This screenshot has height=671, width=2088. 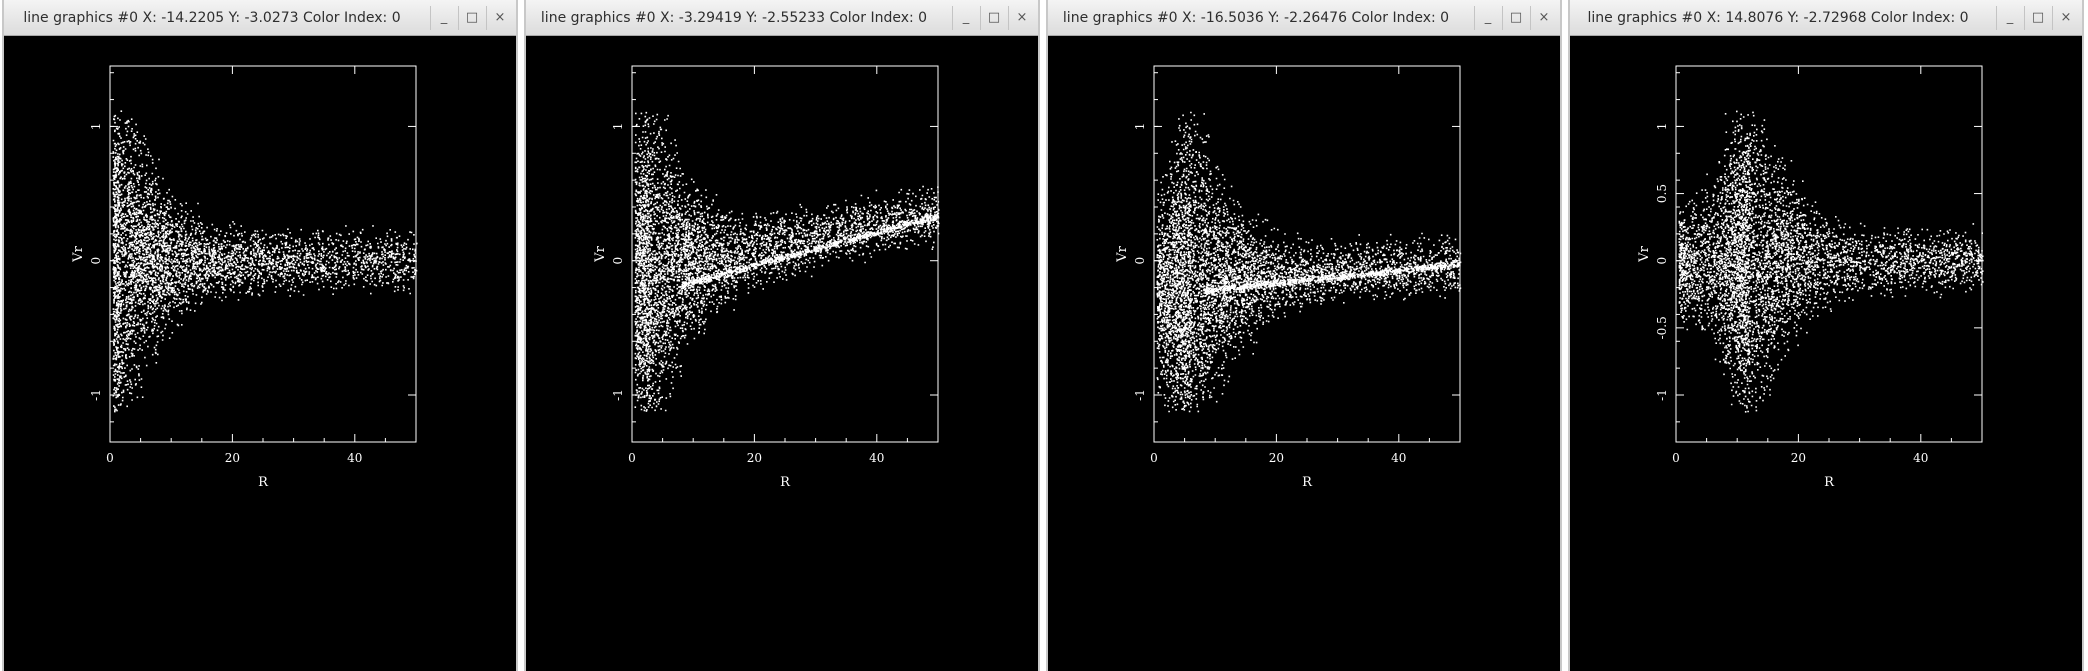 What do you see at coordinates (1662, 193) in the screenshot?
I see `y-tick-label: 0.5` at bounding box center [1662, 193].